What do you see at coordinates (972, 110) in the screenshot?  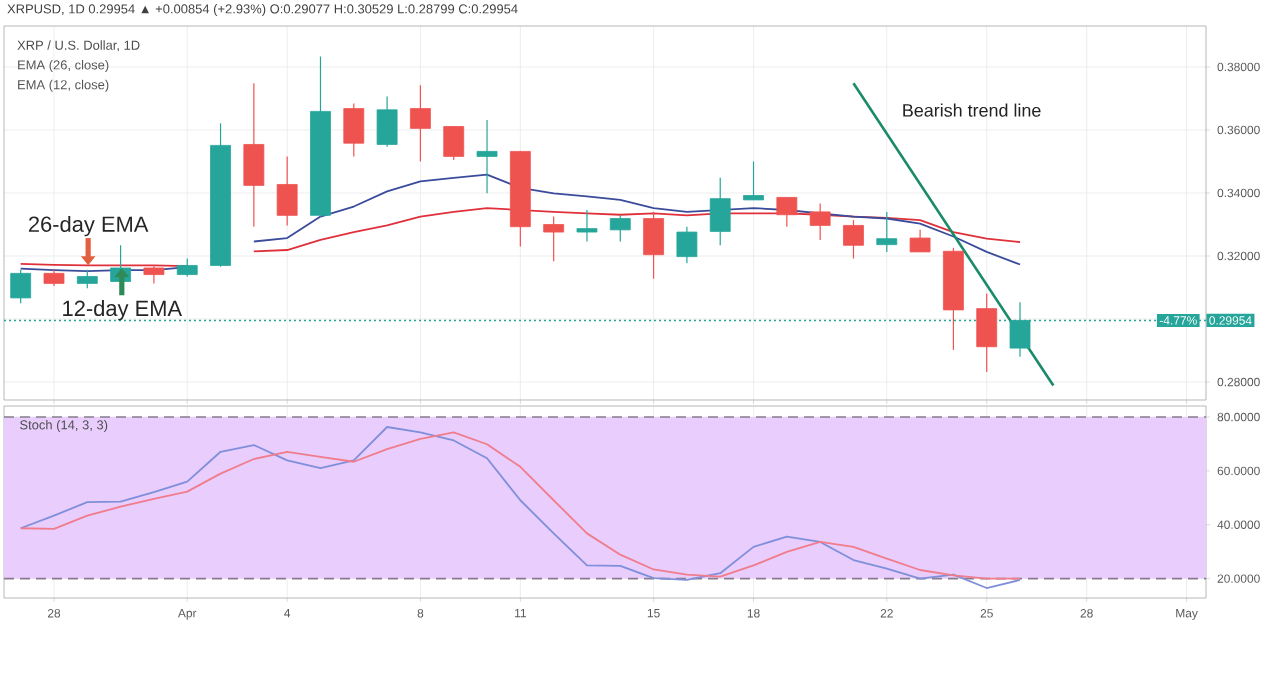 I see `annotation: Bearish trend line` at bounding box center [972, 110].